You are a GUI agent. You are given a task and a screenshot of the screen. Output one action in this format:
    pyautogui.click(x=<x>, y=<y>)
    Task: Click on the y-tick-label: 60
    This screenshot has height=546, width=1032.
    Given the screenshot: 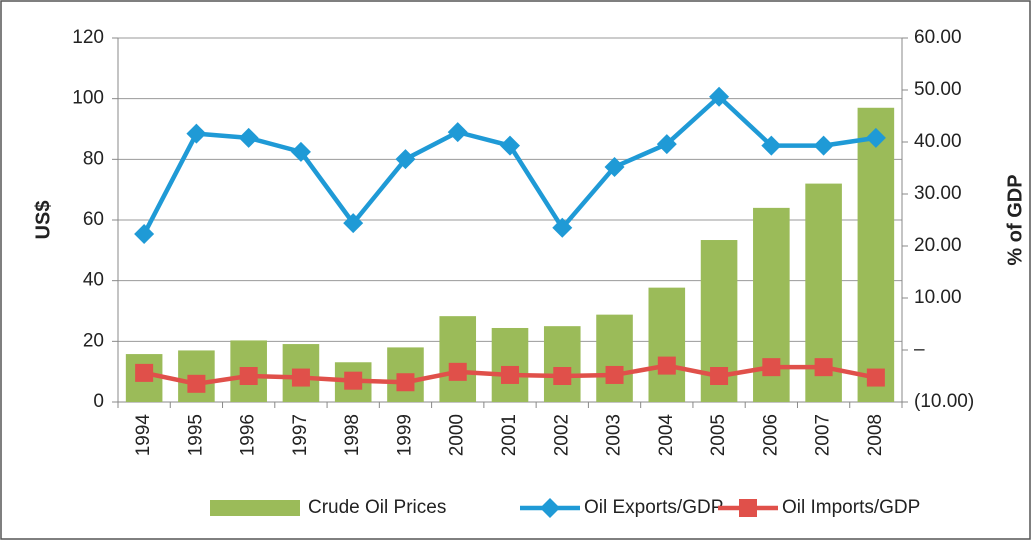 What is the action you would take?
    pyautogui.click(x=93, y=219)
    